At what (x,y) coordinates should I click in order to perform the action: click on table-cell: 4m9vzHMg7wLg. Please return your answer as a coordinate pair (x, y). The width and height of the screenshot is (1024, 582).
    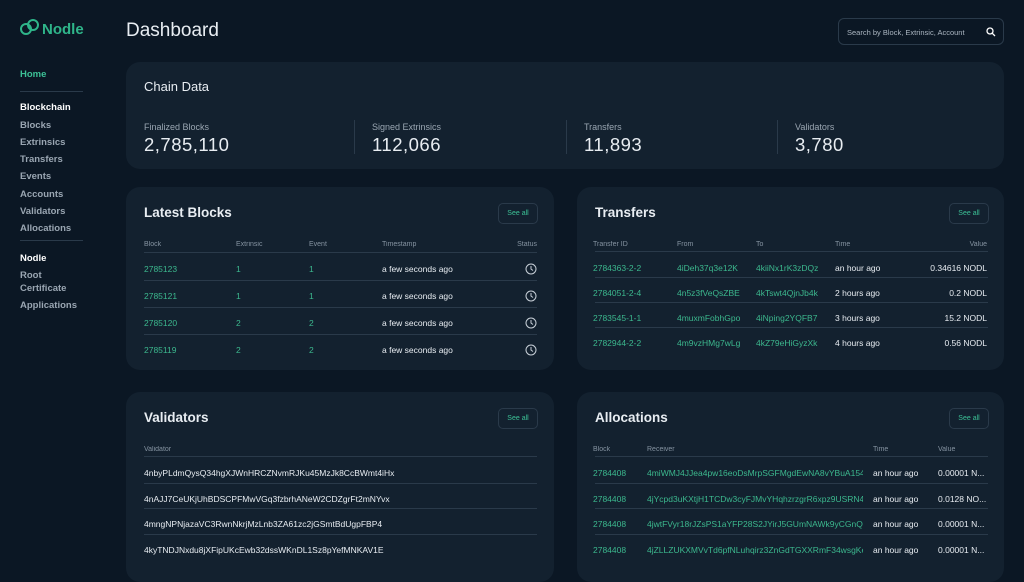
    Looking at the image, I should click on (709, 343).